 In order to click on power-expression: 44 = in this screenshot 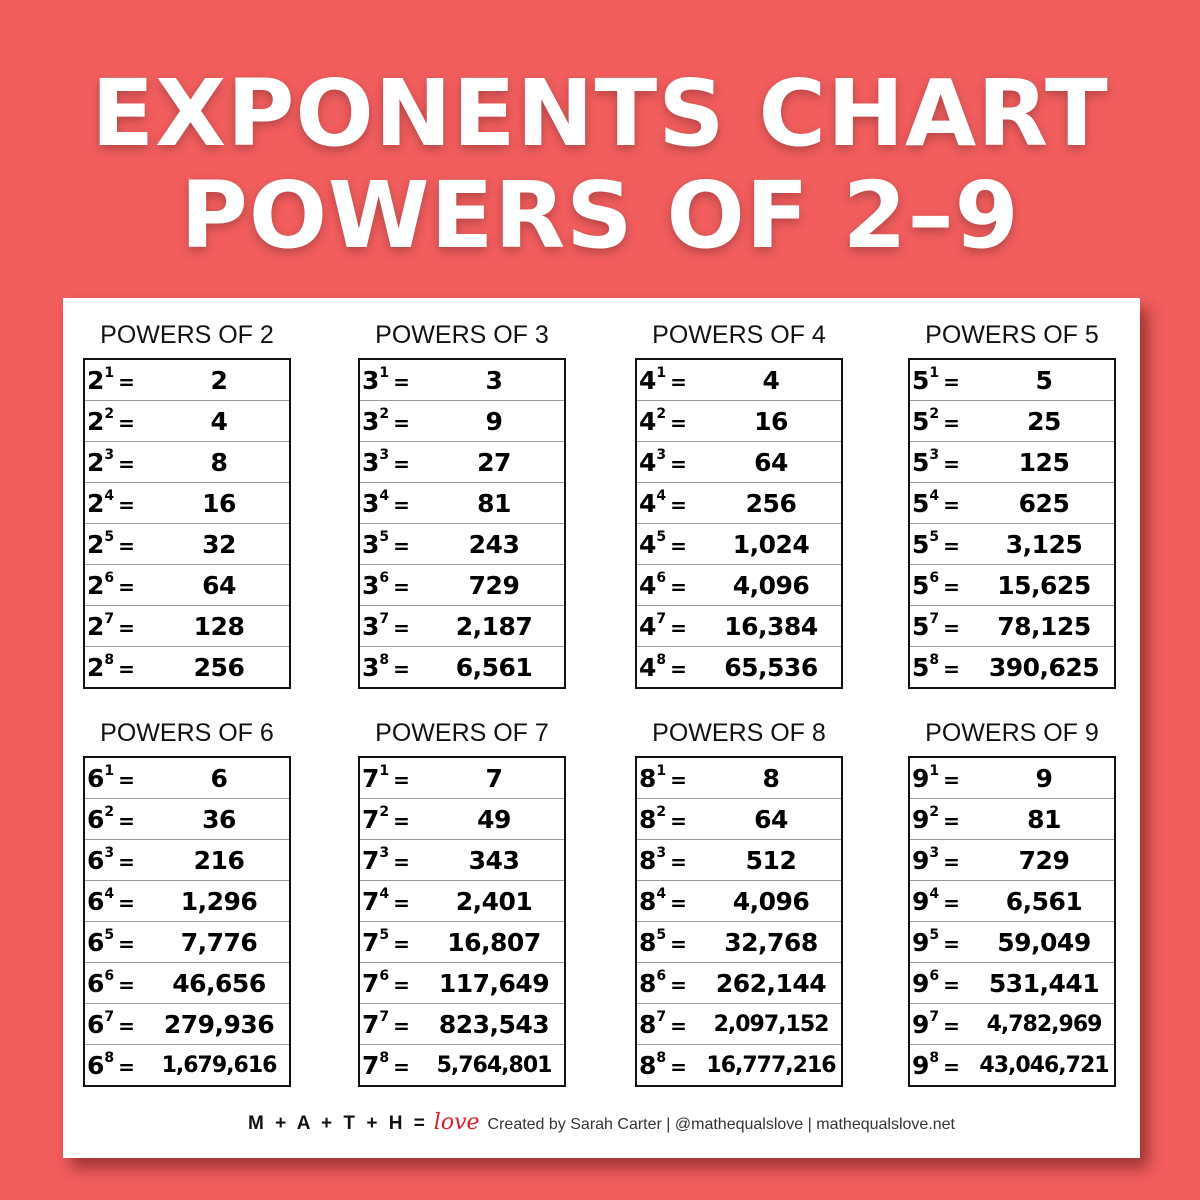, I will do `click(668, 503)`.